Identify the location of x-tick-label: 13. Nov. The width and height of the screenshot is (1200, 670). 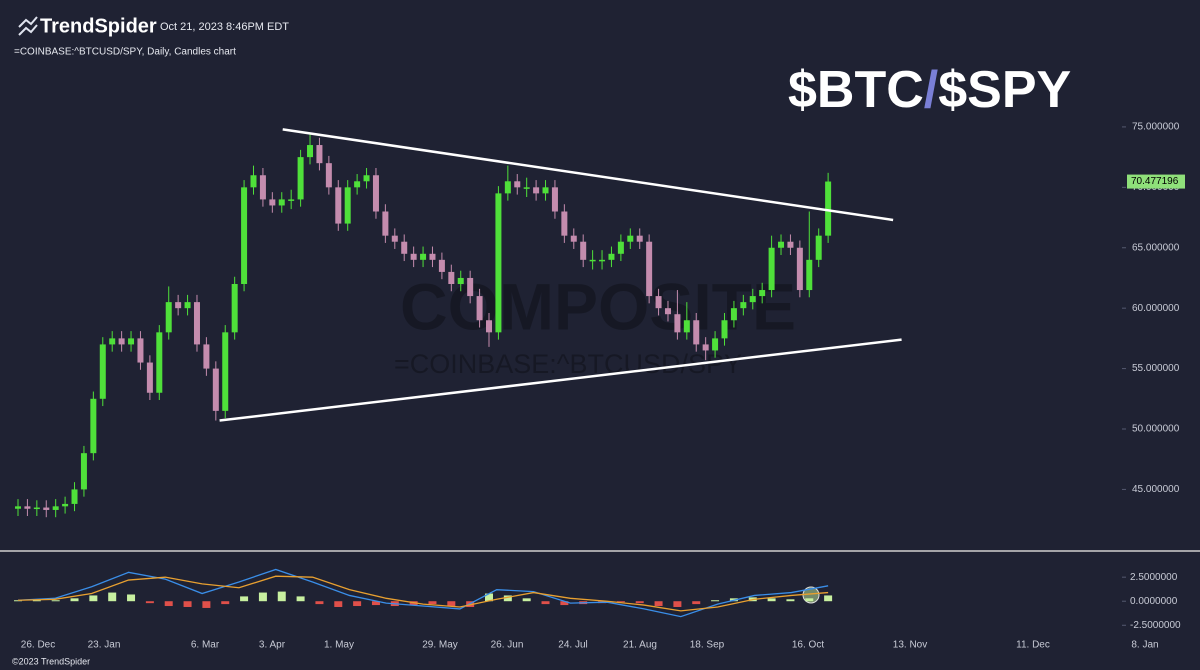
(910, 645).